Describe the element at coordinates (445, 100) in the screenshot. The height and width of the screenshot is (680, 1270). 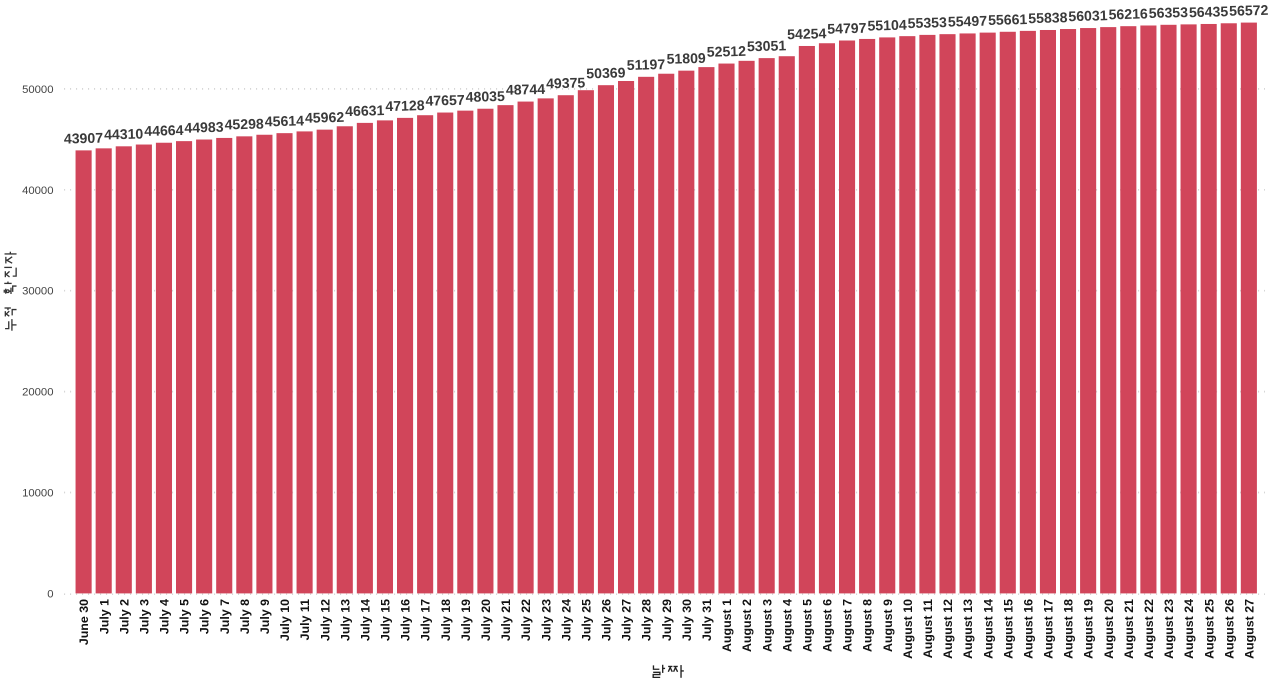
I see `svg-text: 47657` at that location.